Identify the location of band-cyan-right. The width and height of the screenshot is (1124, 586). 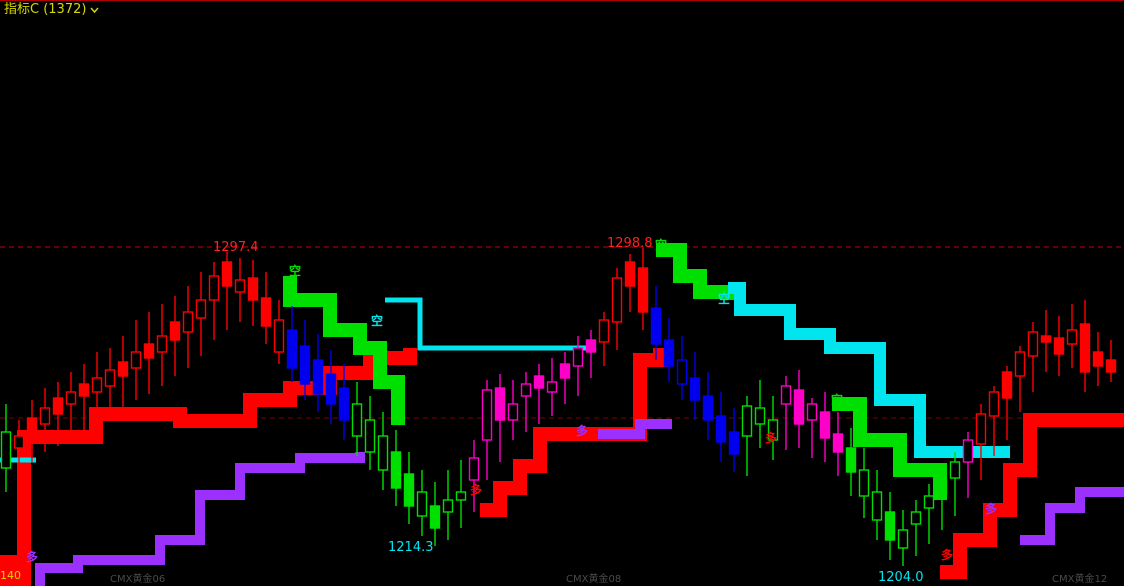
(869, 370).